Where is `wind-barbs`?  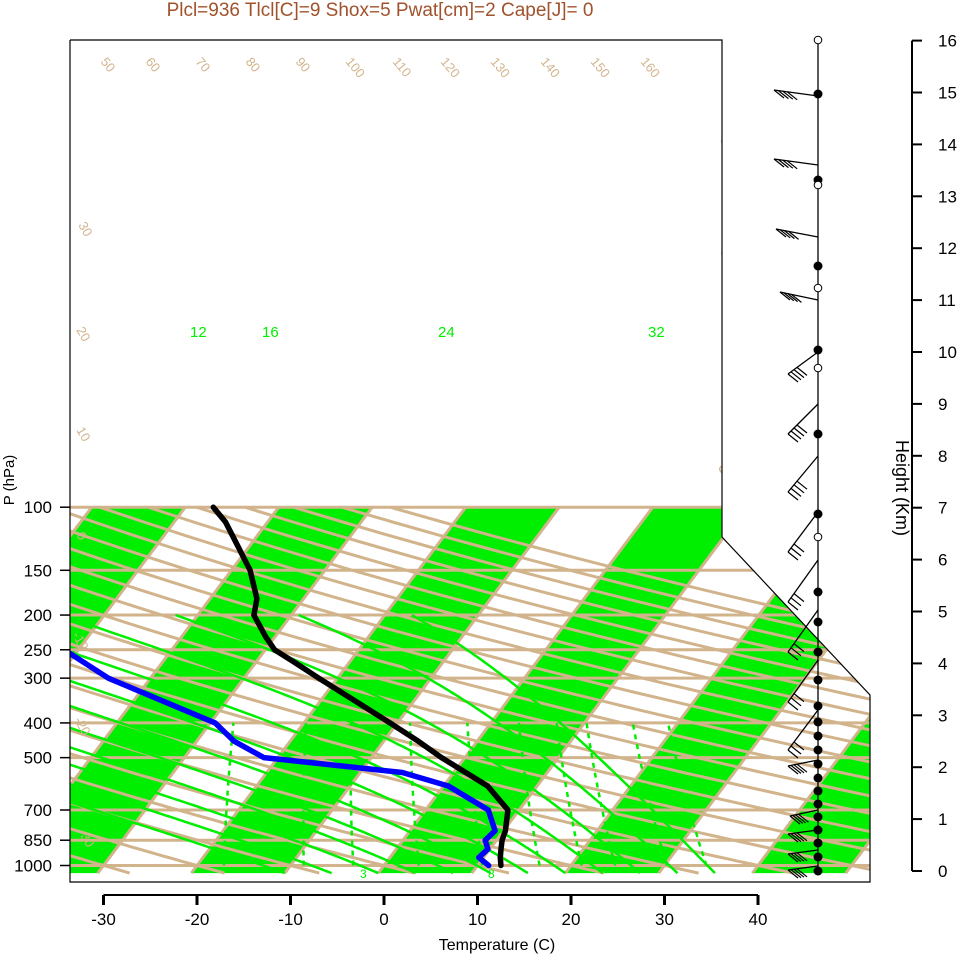 wind-barbs is located at coordinates (798, 457).